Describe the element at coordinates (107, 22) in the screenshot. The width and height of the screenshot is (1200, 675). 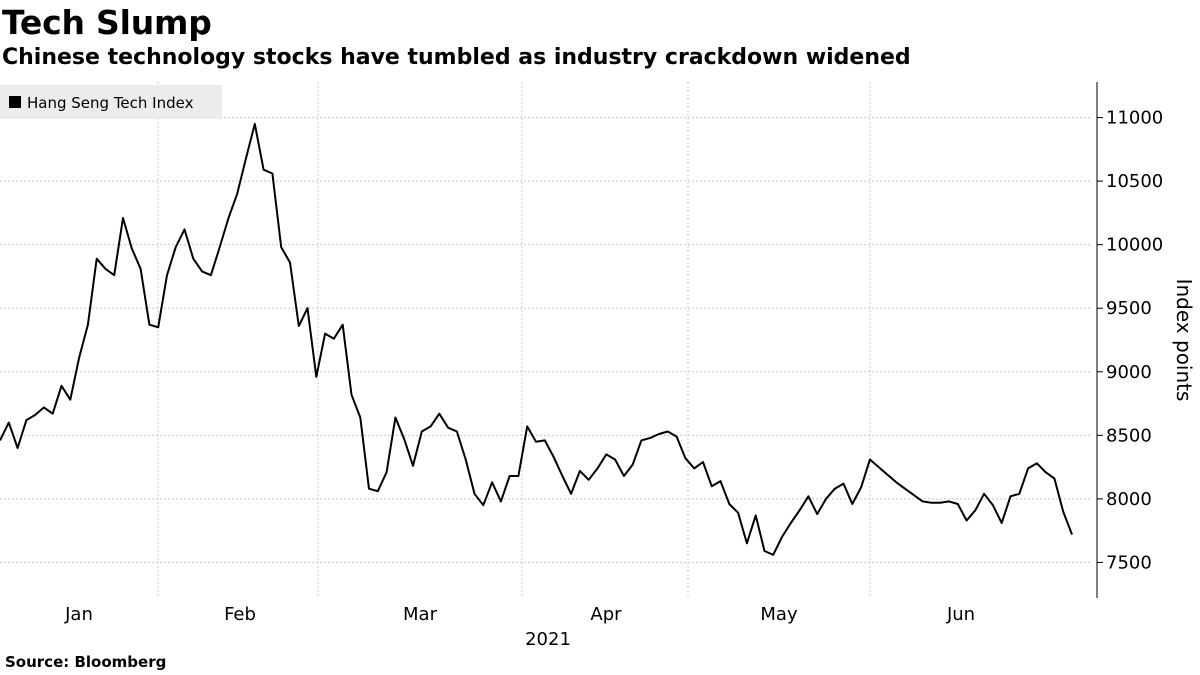
I see `chart-title: Tech Slump` at that location.